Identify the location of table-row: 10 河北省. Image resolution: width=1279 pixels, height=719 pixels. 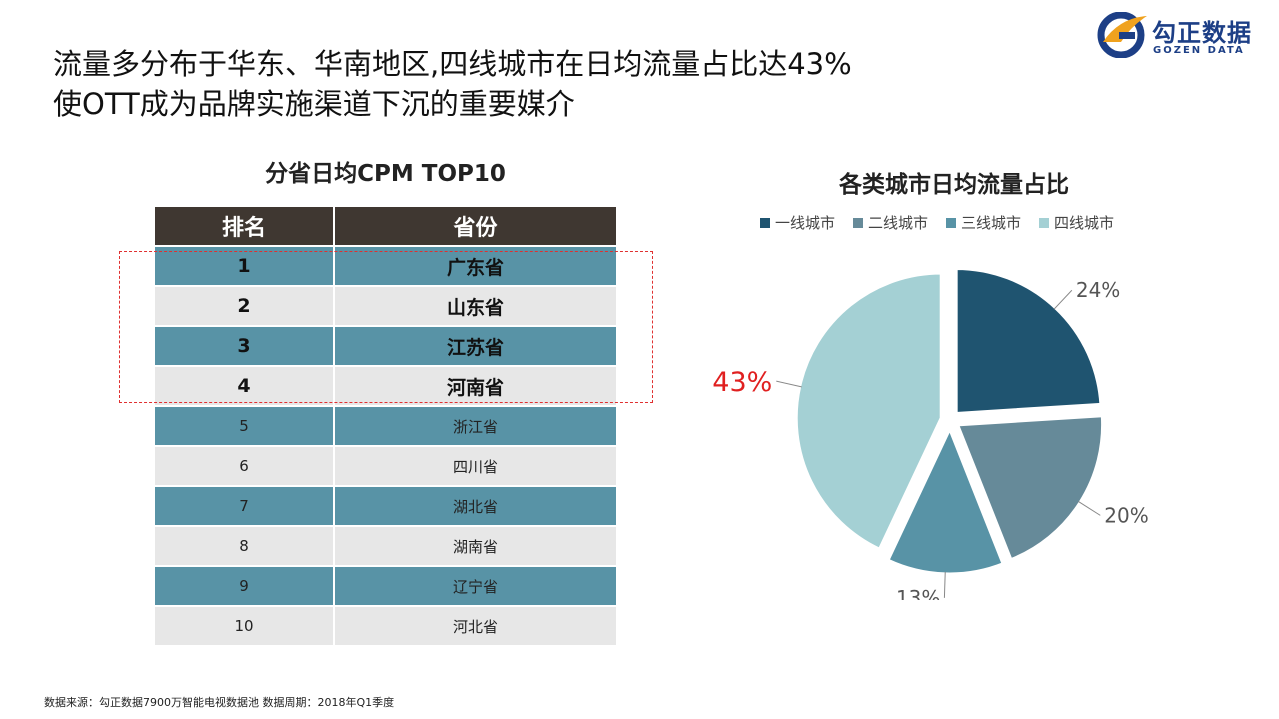
(385, 625).